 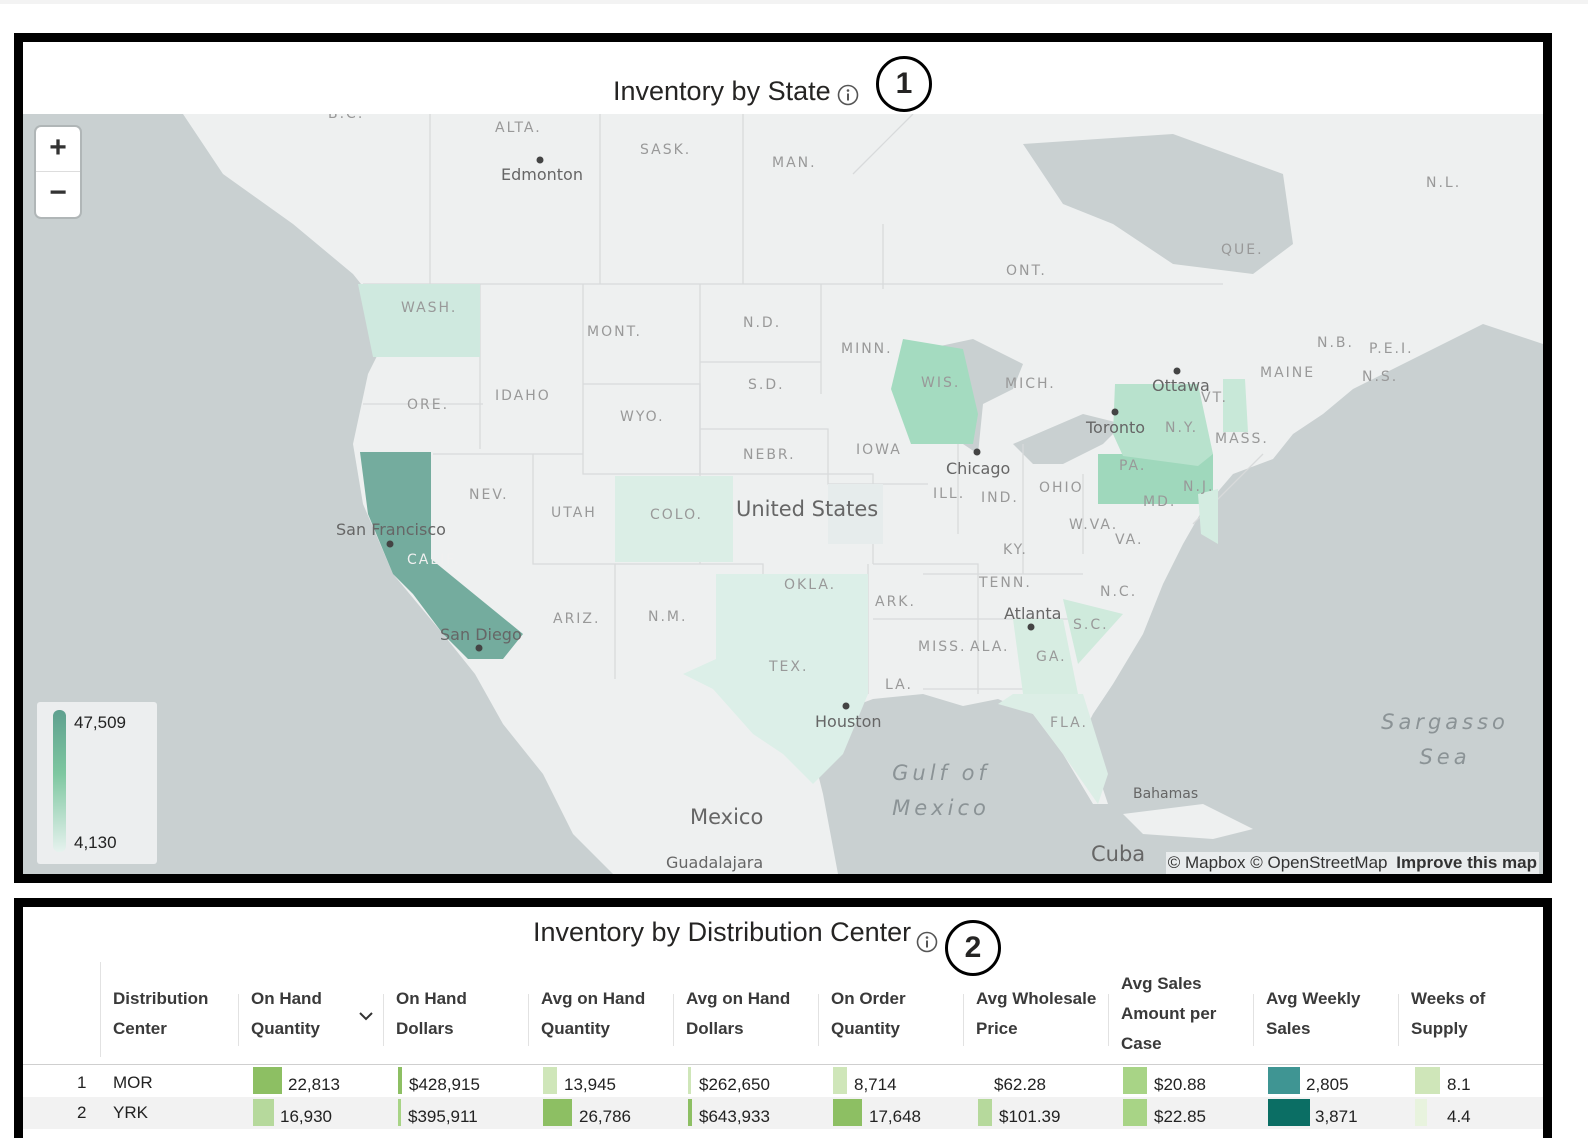 What do you see at coordinates (722, 932) in the screenshot?
I see `table-title: Inventory by Distribution Center` at bounding box center [722, 932].